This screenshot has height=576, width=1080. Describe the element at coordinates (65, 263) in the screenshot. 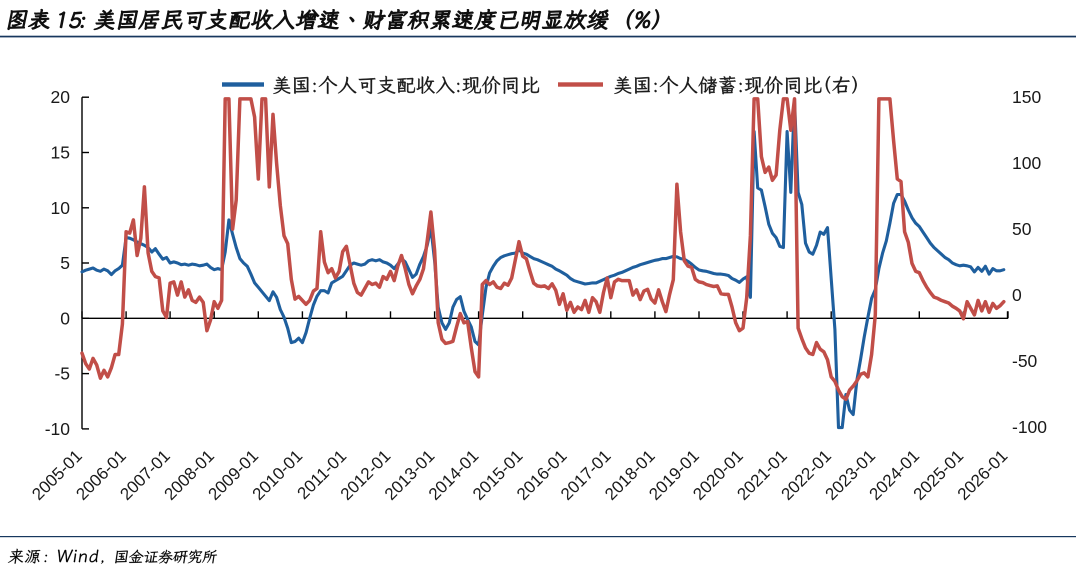

I see `svg-text: 5` at that location.